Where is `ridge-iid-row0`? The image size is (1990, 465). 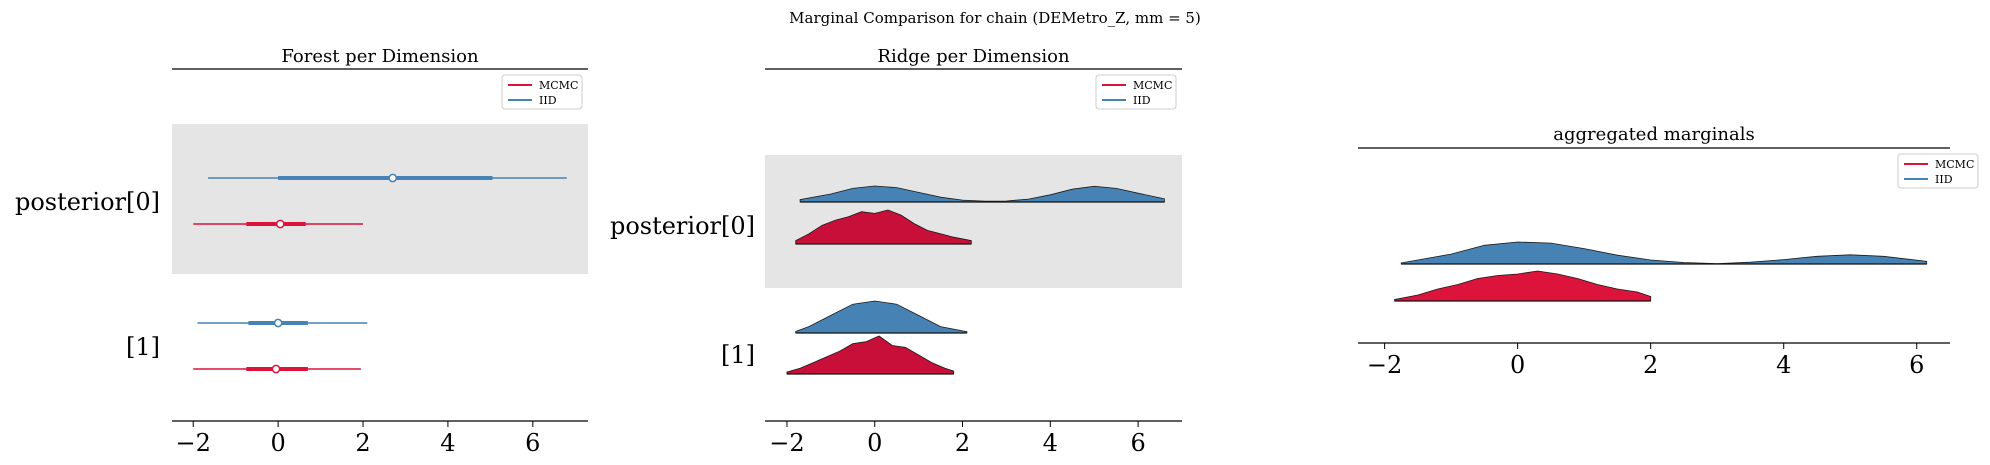 ridge-iid-row0 is located at coordinates (982, 194).